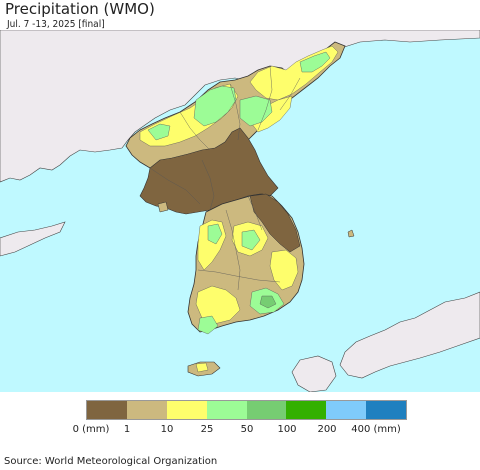  What do you see at coordinates (218, 305) in the screenshot?
I see `sk-yellow-south` at bounding box center [218, 305].